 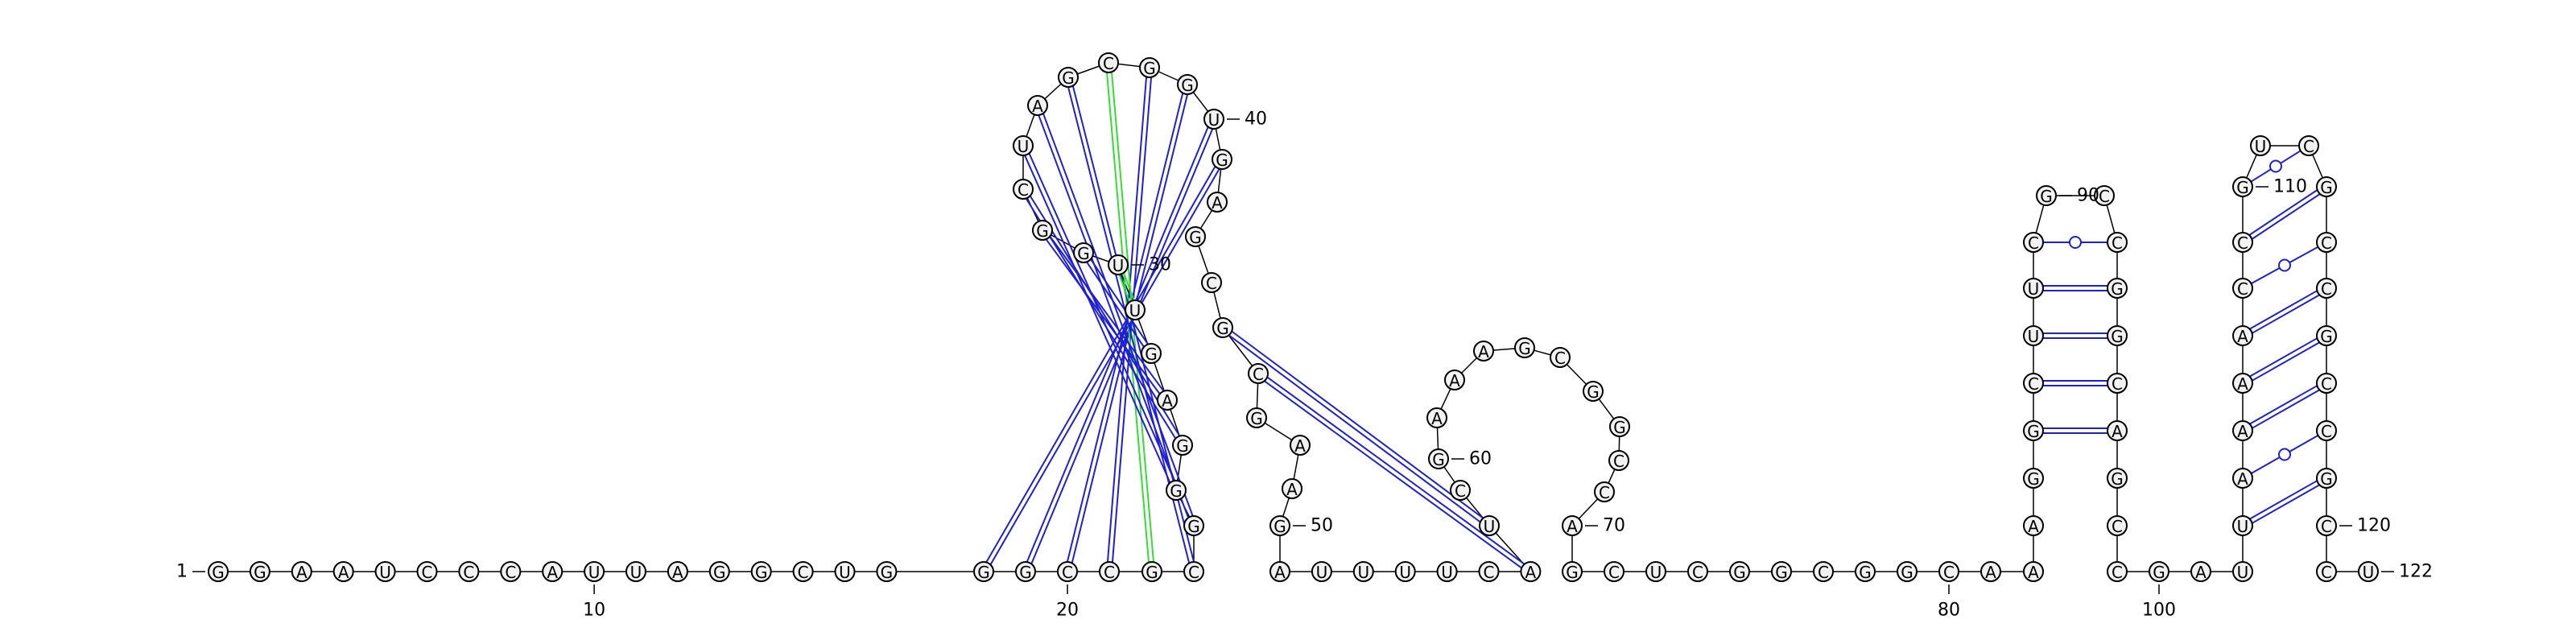 What do you see at coordinates (1949, 611) in the screenshot?
I see `nucleotide-number-label: 80` at bounding box center [1949, 611].